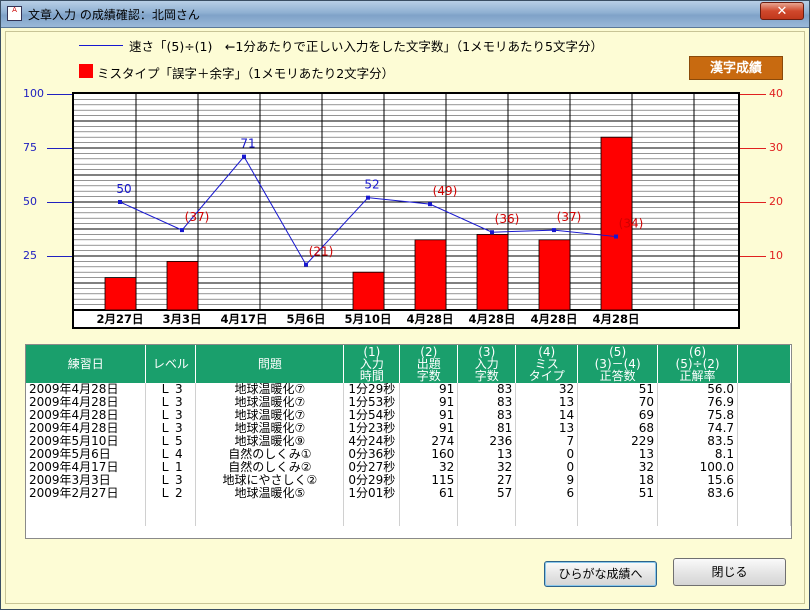 The width and height of the screenshot is (810, 610). What do you see at coordinates (697, 376) in the screenshot?
I see `table-header-label: 正解率` at bounding box center [697, 376].